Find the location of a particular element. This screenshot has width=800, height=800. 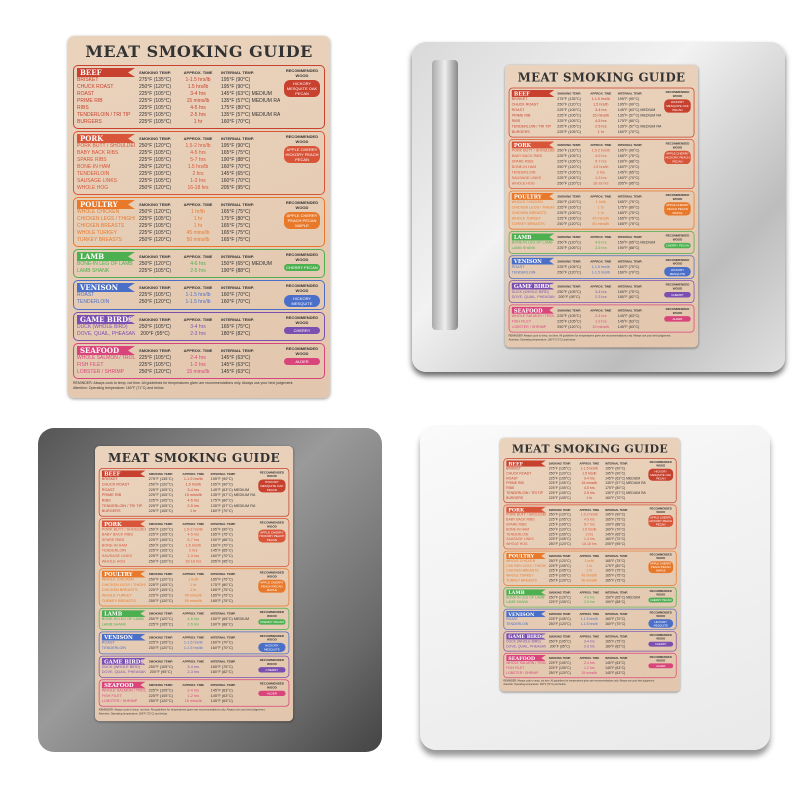

recommended-wood: CHERRY PECAN is located at coordinates (272, 622).